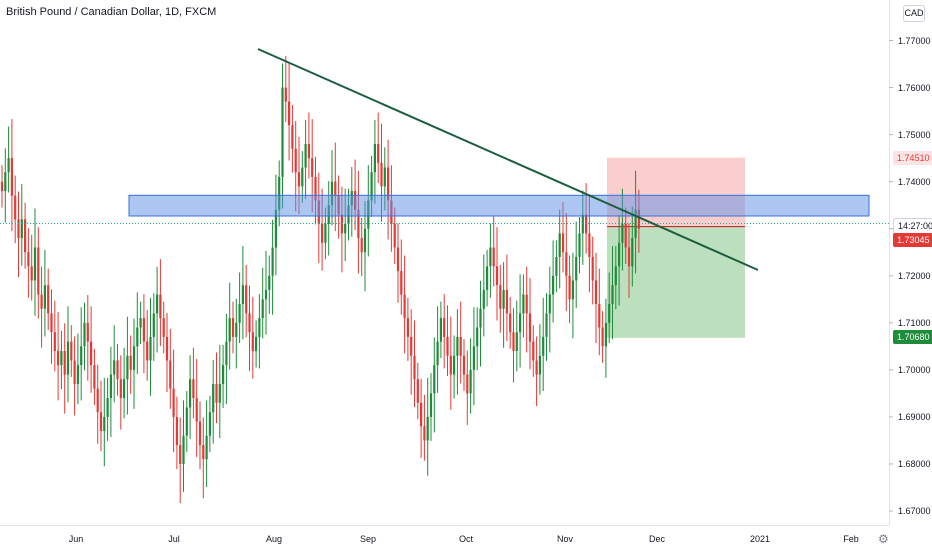 This screenshot has width=932, height=550. Describe the element at coordinates (912, 158) in the screenshot. I see `stop-price-tag: 1.74510` at that location.